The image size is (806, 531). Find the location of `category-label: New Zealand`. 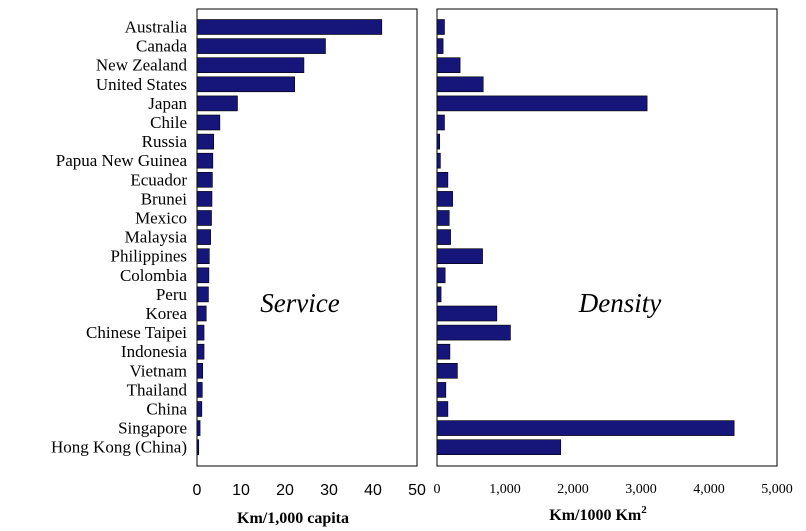

category-label: New Zealand is located at coordinates (142, 65).